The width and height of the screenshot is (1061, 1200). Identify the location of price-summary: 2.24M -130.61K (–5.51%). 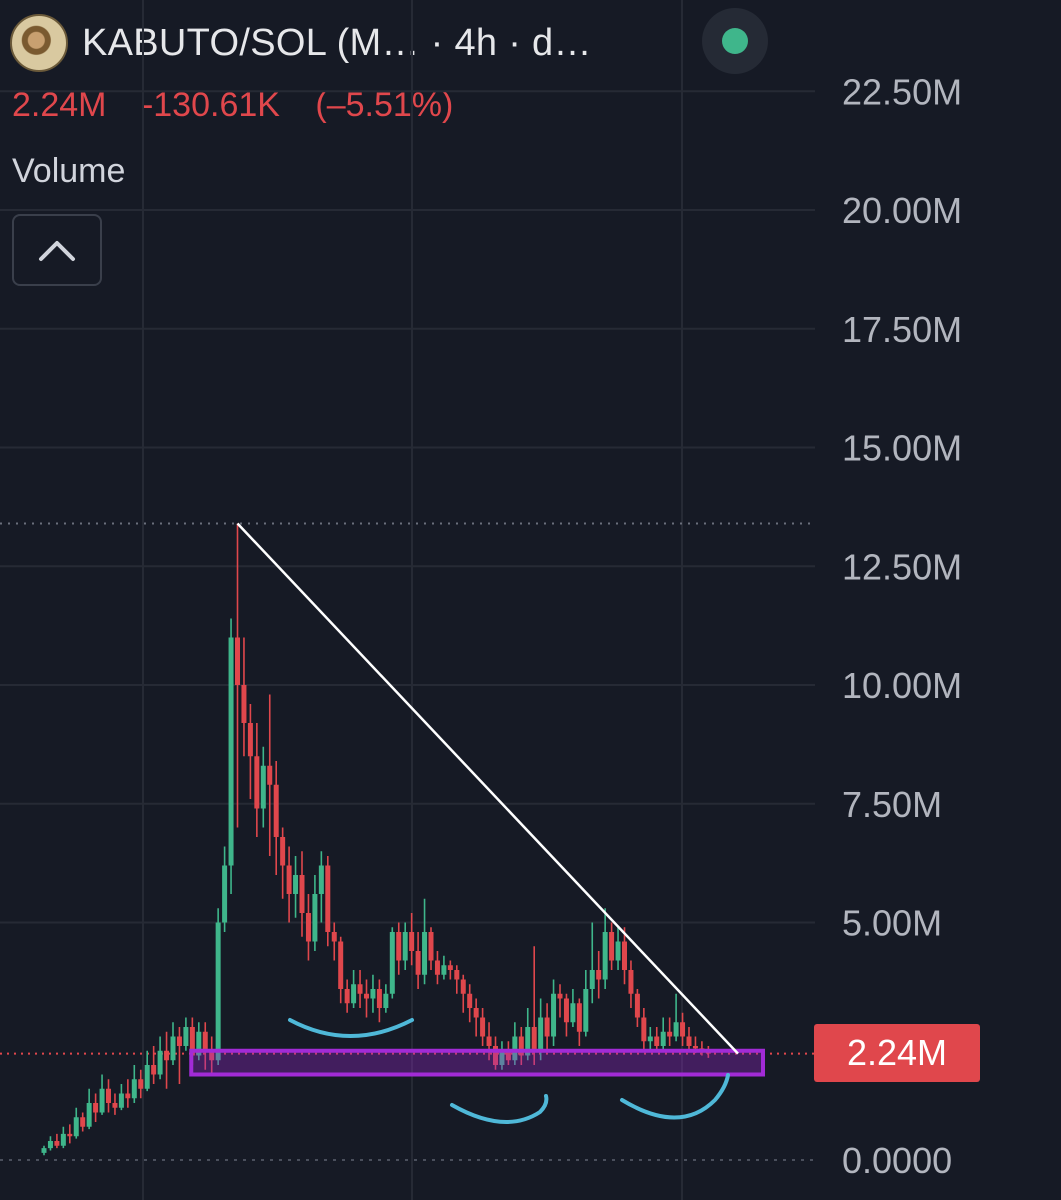
(241, 105).